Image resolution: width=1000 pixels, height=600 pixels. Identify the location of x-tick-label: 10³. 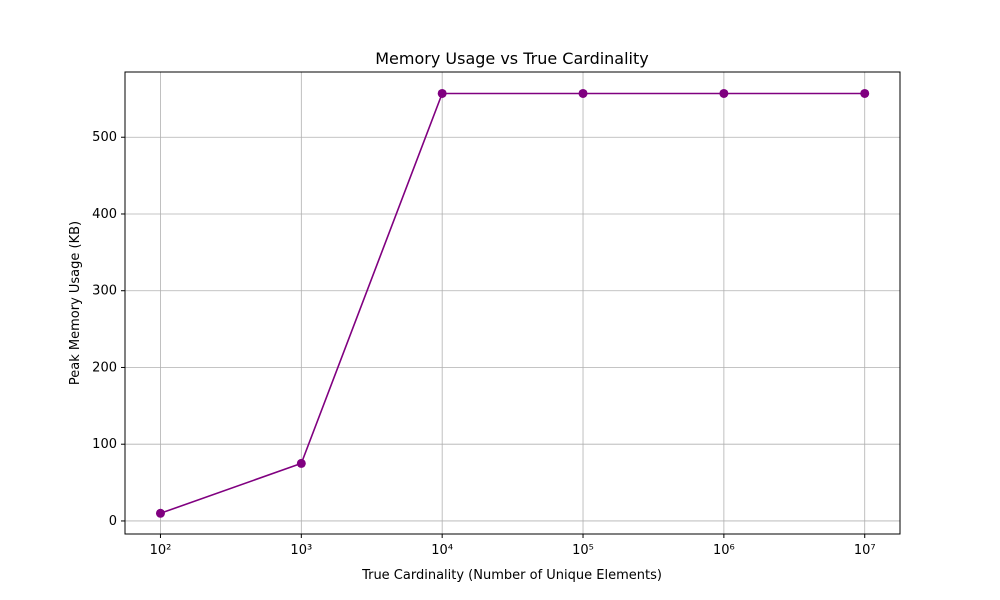
(301, 550).